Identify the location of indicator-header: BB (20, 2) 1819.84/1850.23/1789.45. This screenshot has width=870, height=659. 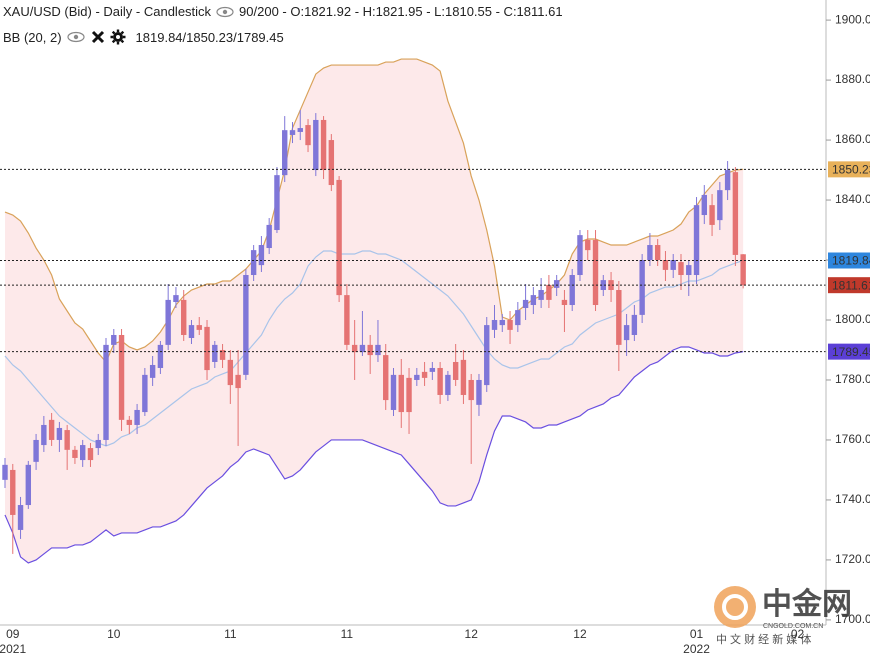
(143, 37).